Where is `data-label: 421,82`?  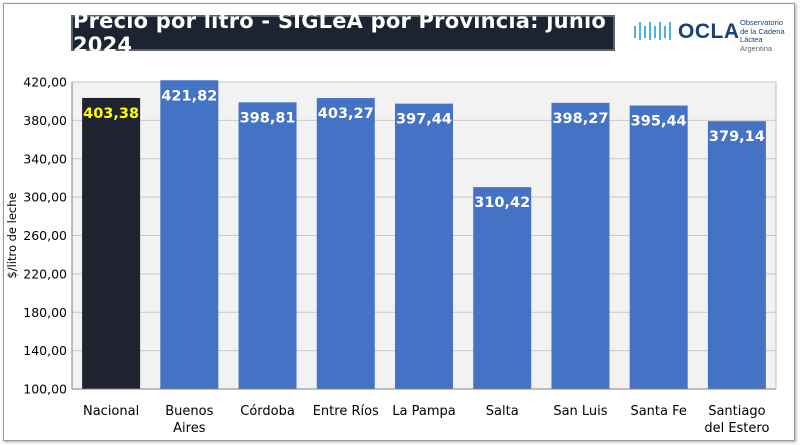 data-label: 421,82 is located at coordinates (189, 96).